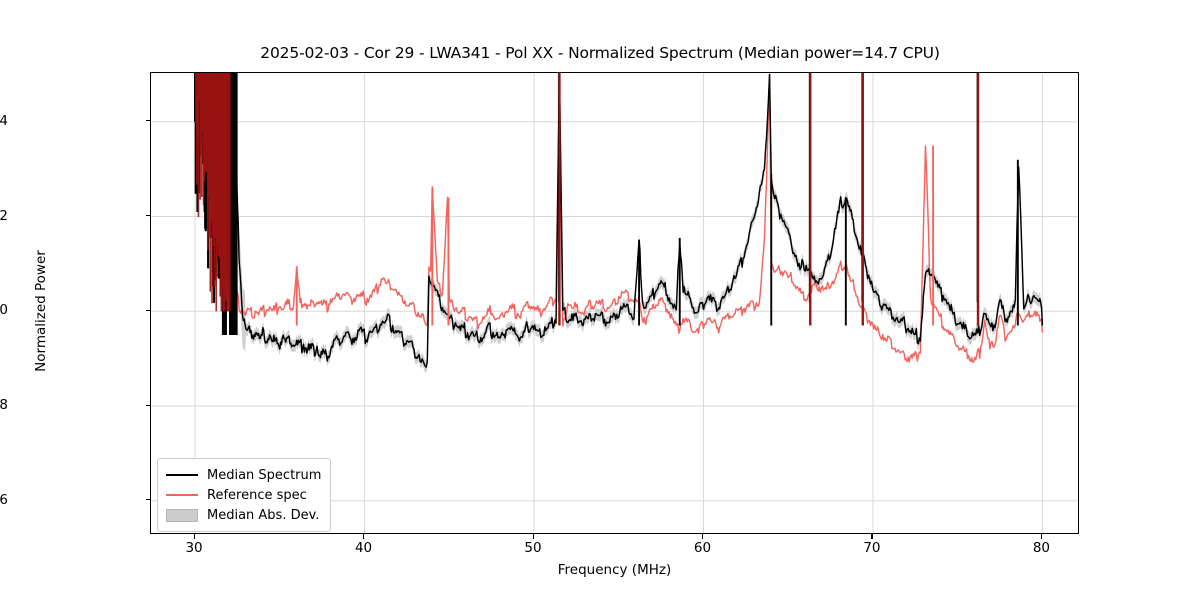 This screenshot has height=600, width=1200. What do you see at coordinates (4, 499) in the screenshot?
I see `y-tick-label: 0.6` at bounding box center [4, 499].